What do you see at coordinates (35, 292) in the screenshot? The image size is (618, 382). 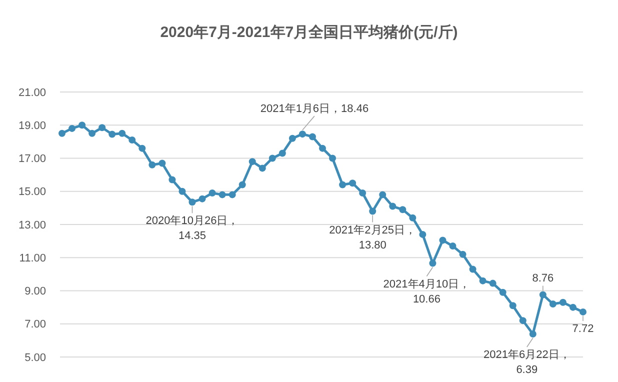 I see `y-tick-label: 9.00` at bounding box center [35, 292].